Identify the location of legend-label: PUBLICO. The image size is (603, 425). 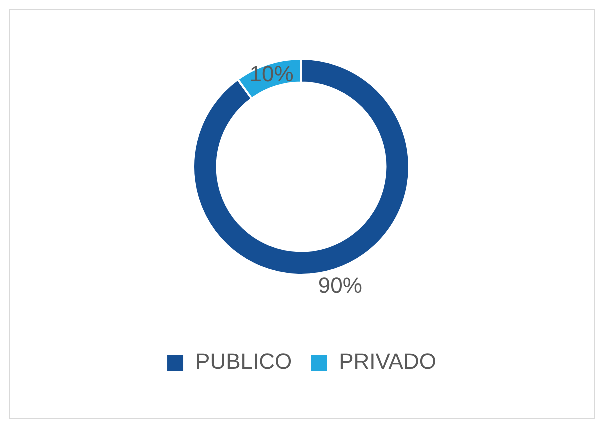
(244, 361).